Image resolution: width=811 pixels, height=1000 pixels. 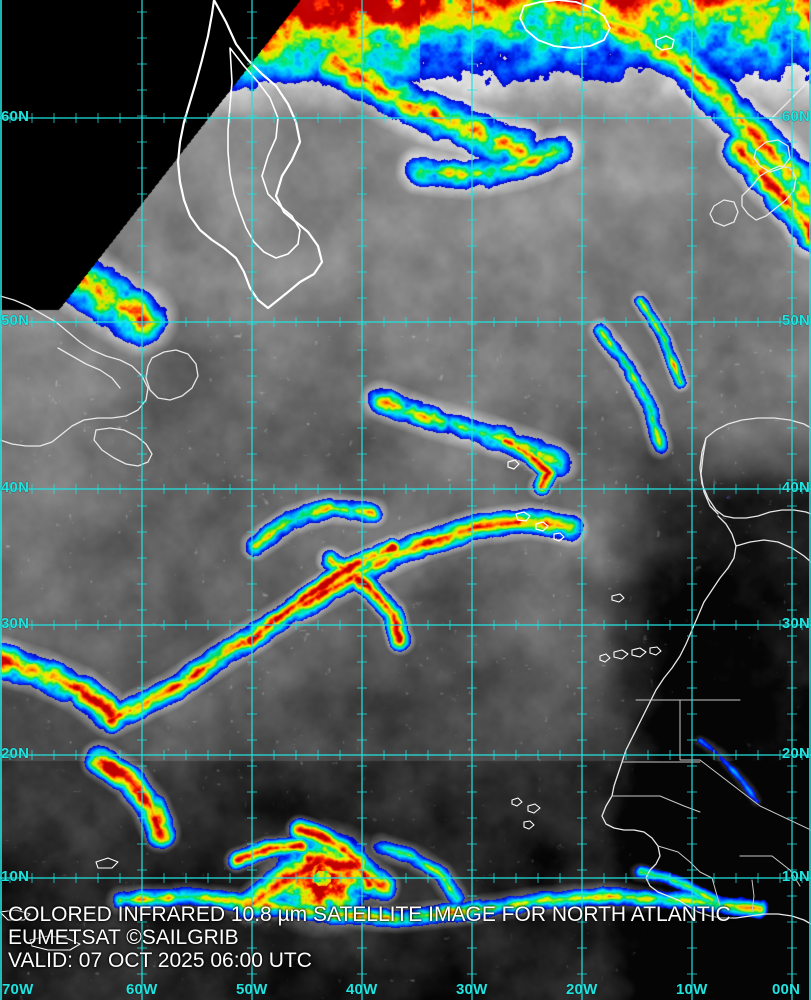 What do you see at coordinates (15, 320) in the screenshot?
I see `lat-label-50n-left: 50N` at bounding box center [15, 320].